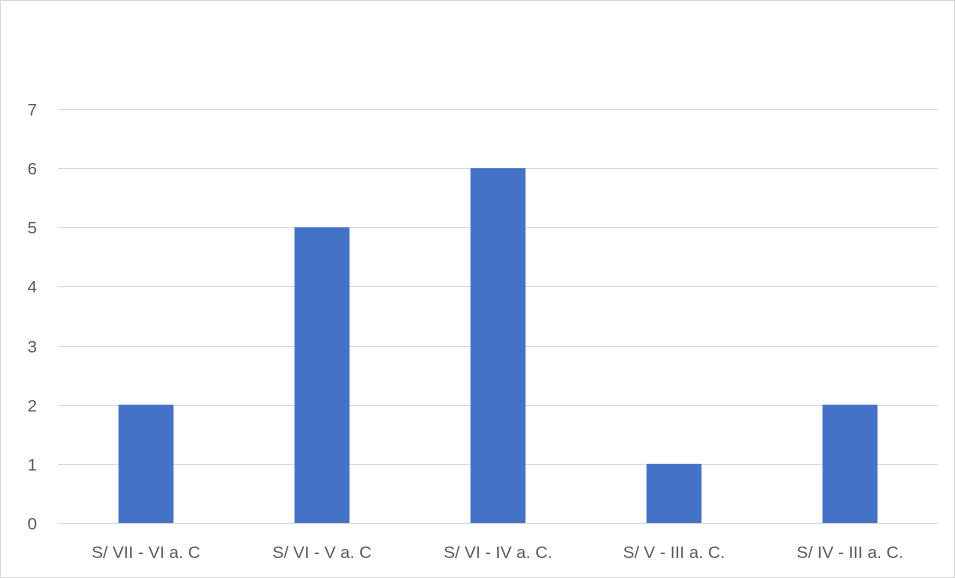 The height and width of the screenshot is (578, 955). Describe the element at coordinates (32, 169) in the screenshot. I see `y-tick-label: 6` at that location.